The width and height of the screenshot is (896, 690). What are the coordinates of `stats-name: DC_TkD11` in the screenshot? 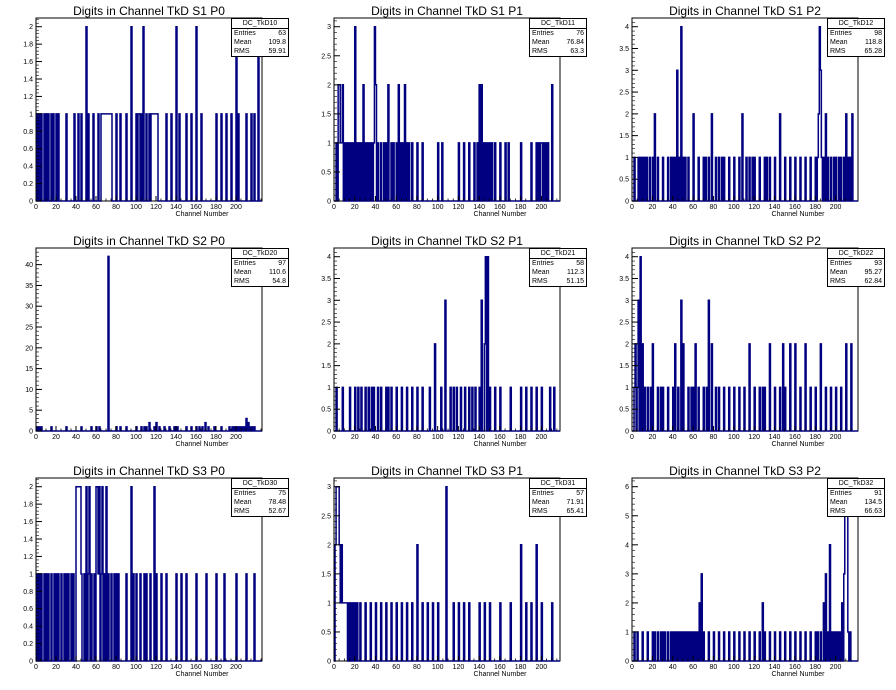 It's located at (558, 24).